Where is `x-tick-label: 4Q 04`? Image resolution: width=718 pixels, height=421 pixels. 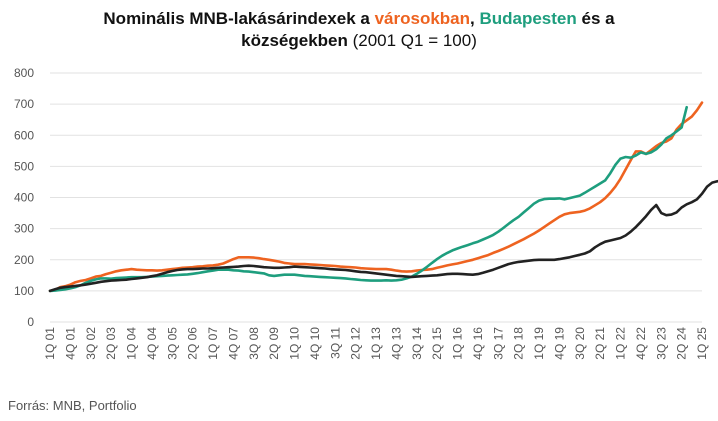
x-tick-label: 4Q 04 is located at coordinates (152, 343).